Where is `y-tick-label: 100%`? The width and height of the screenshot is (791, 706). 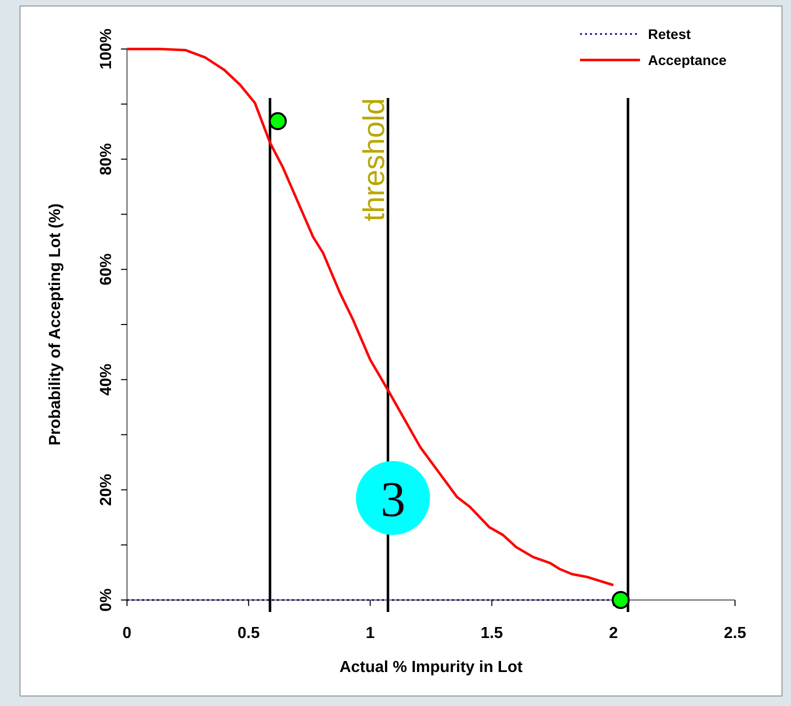
y-tick-label: 100% is located at coordinates (106, 49).